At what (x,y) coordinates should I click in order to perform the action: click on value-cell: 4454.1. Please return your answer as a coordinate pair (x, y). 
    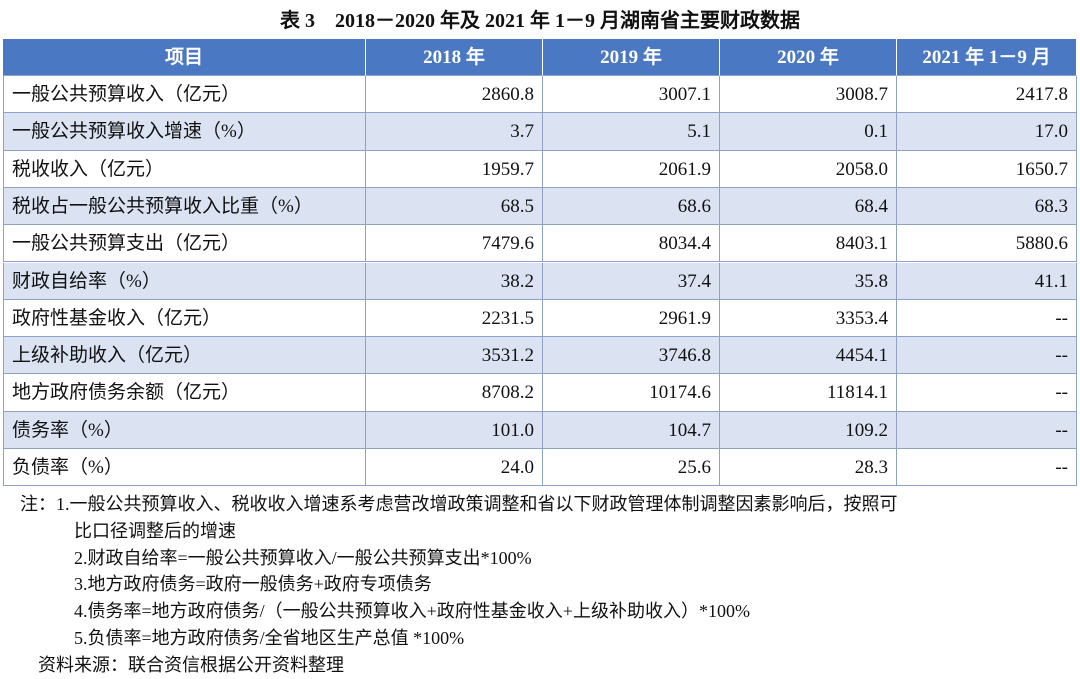
    Looking at the image, I should click on (808, 356).